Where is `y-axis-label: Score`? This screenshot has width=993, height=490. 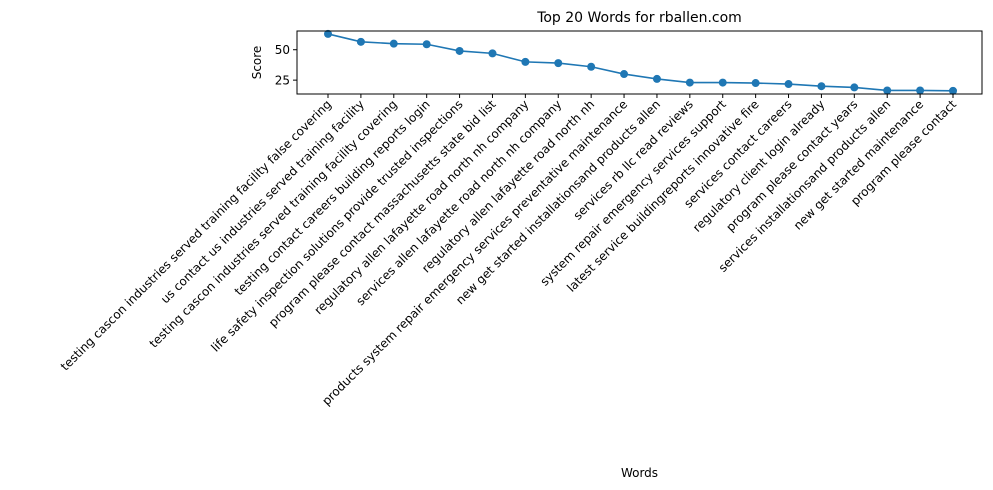 y-axis-label: Score is located at coordinates (257, 63).